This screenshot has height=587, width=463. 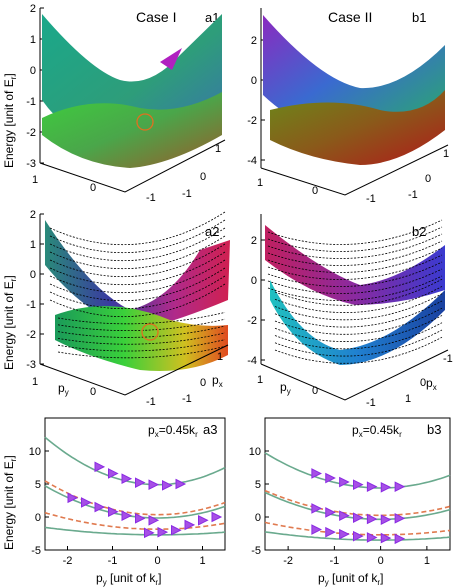 What do you see at coordinates (10, 322) in the screenshot?
I see `energy-axis-label-2: Energy [unit of Er]` at bounding box center [10, 322].